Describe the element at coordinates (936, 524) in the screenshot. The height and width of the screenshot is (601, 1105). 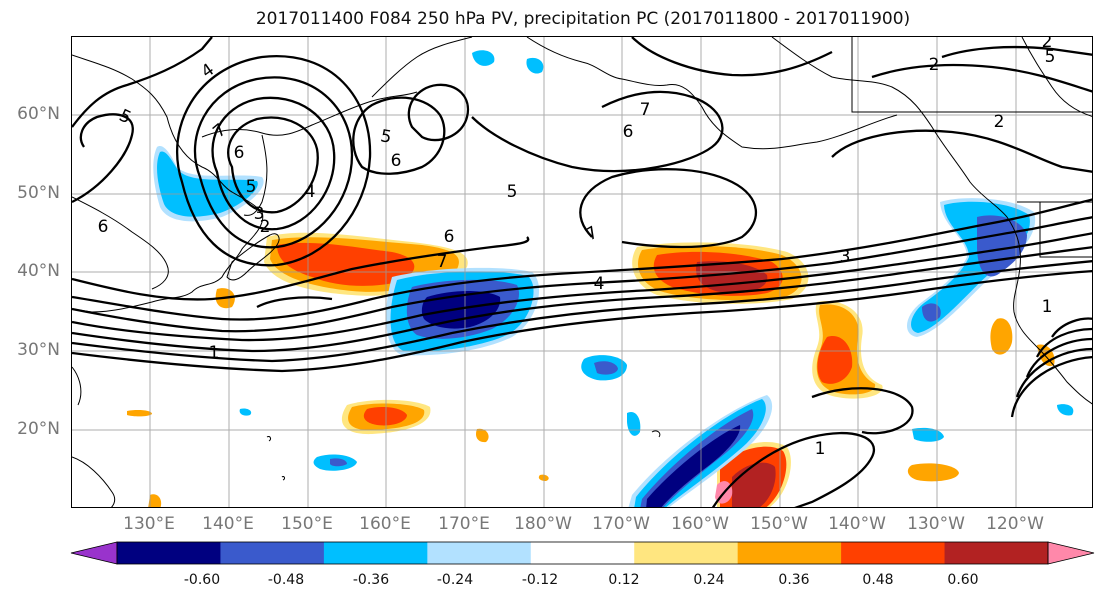
I see `lon-tick-label: 130°W` at that location.